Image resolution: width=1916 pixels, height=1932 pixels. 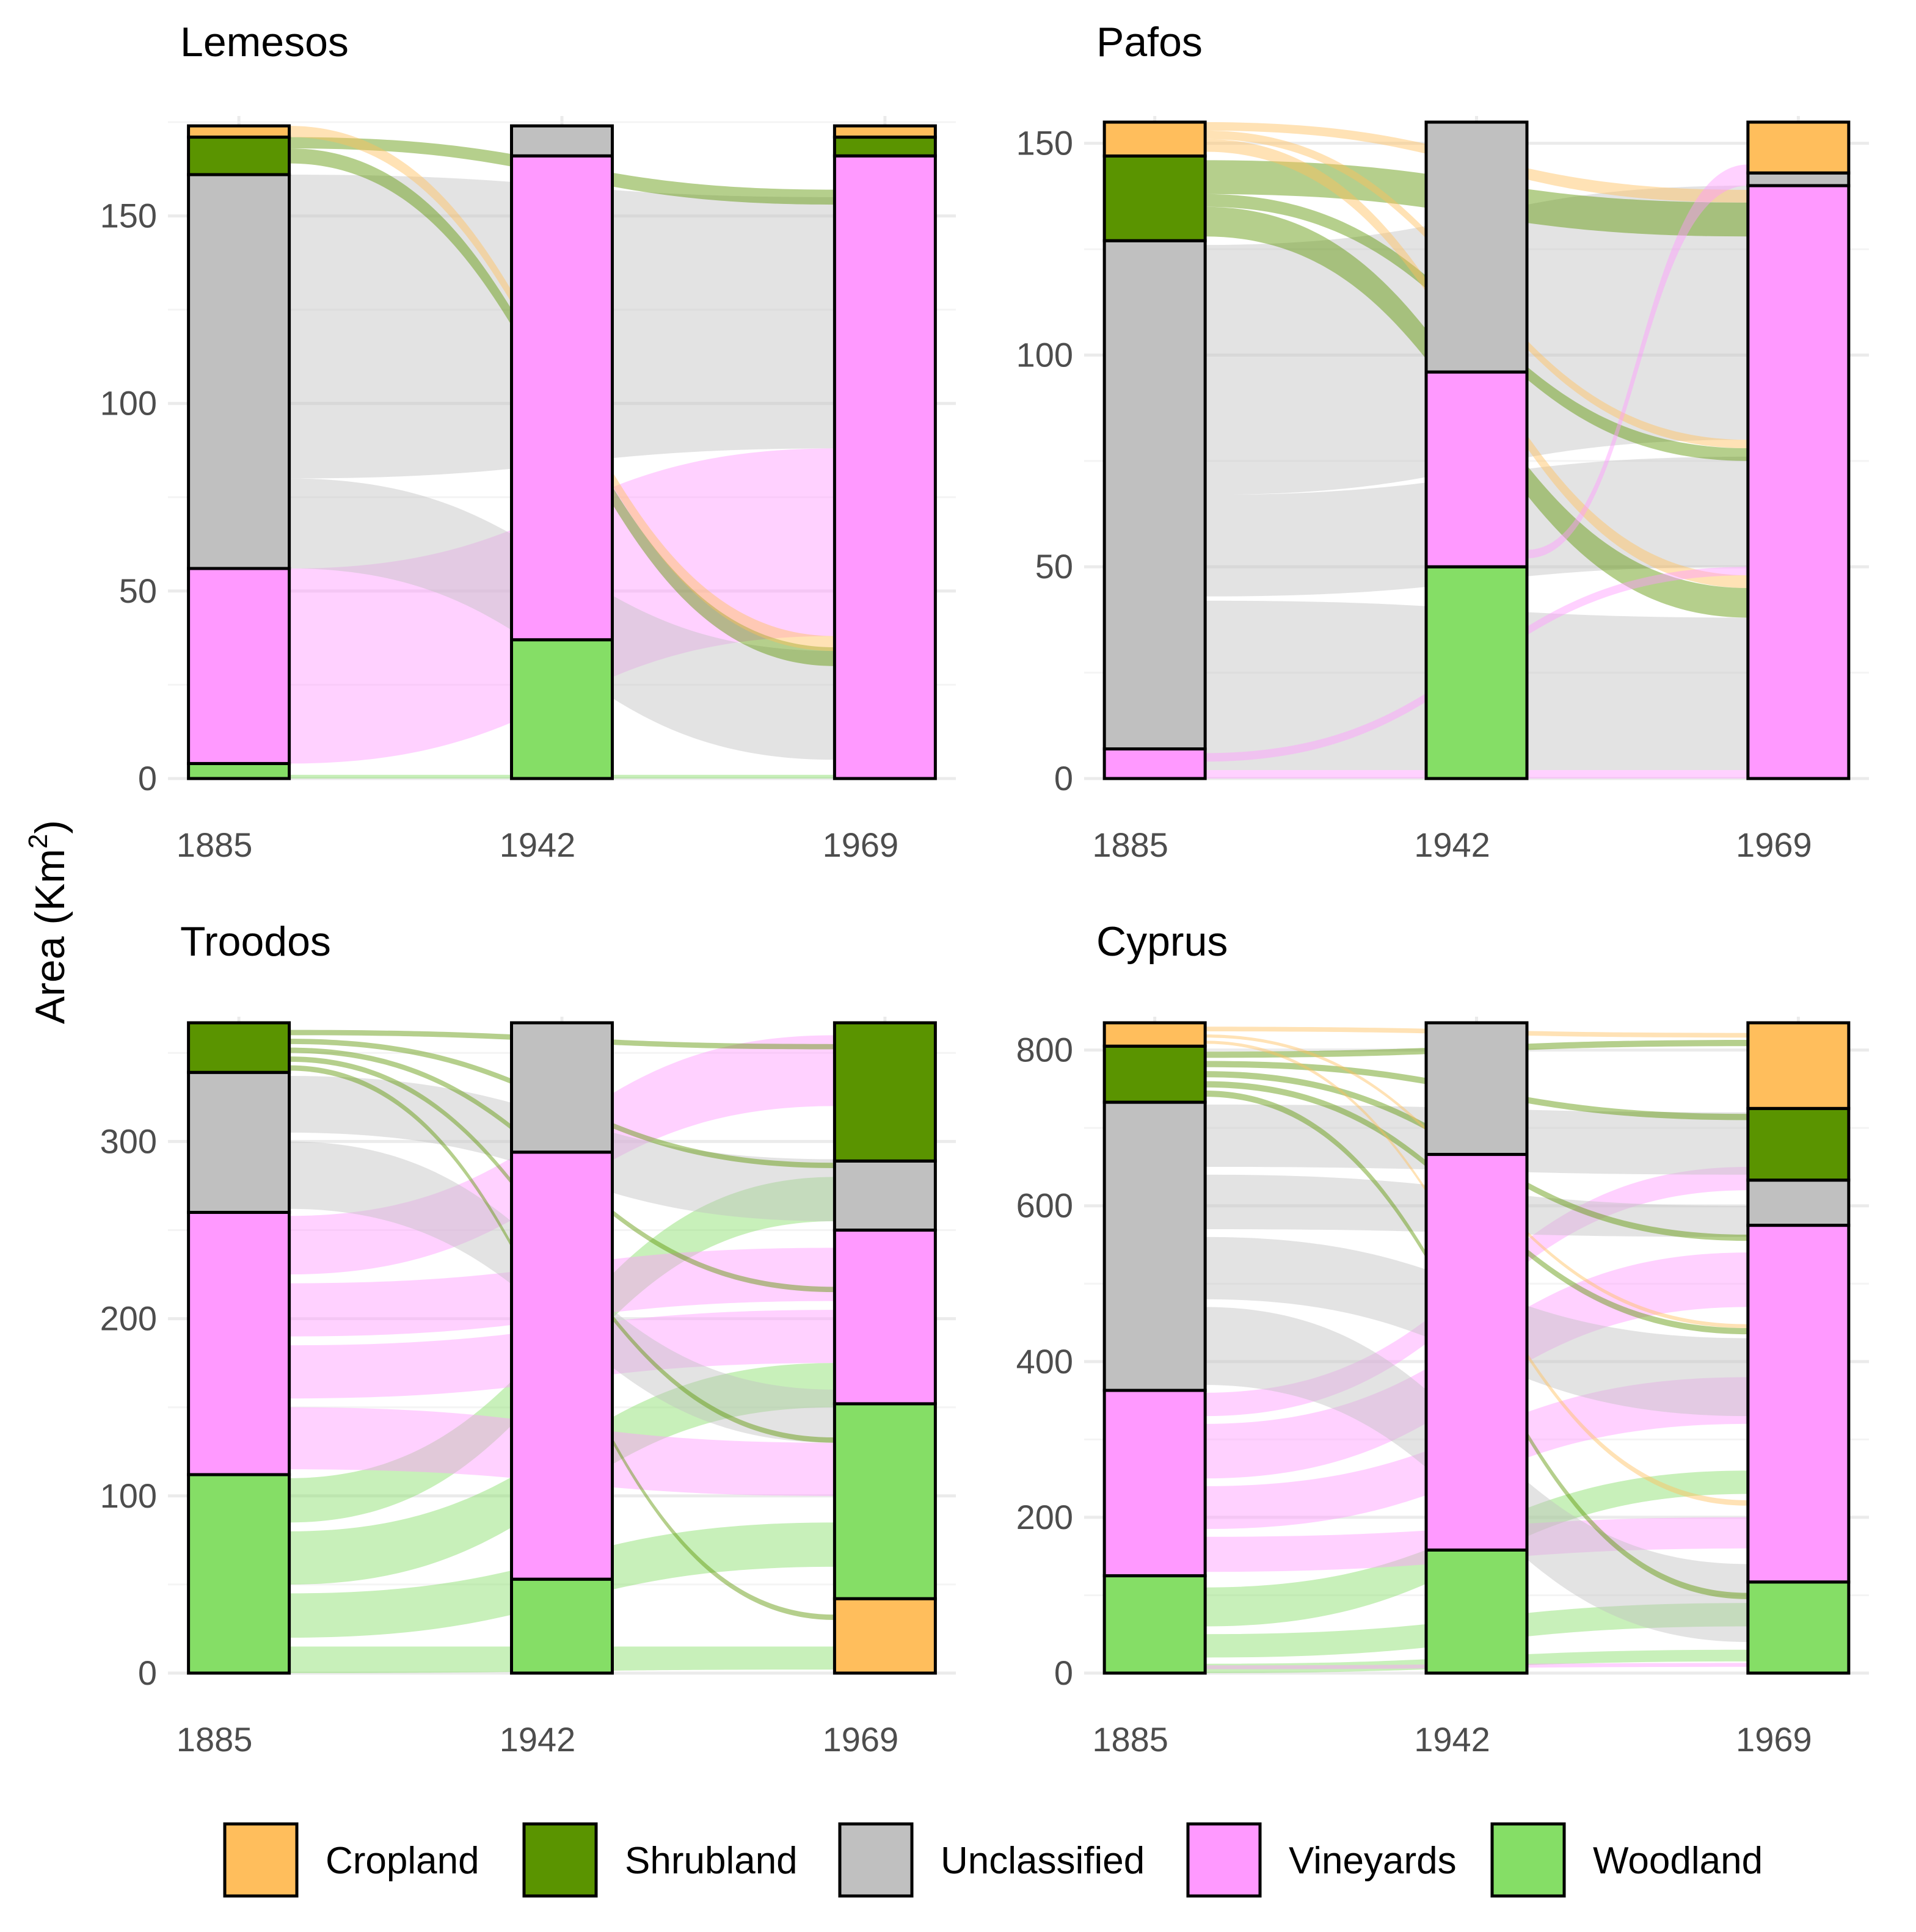 I want to click on y-tick-label: 600, so click(x=1044, y=1205).